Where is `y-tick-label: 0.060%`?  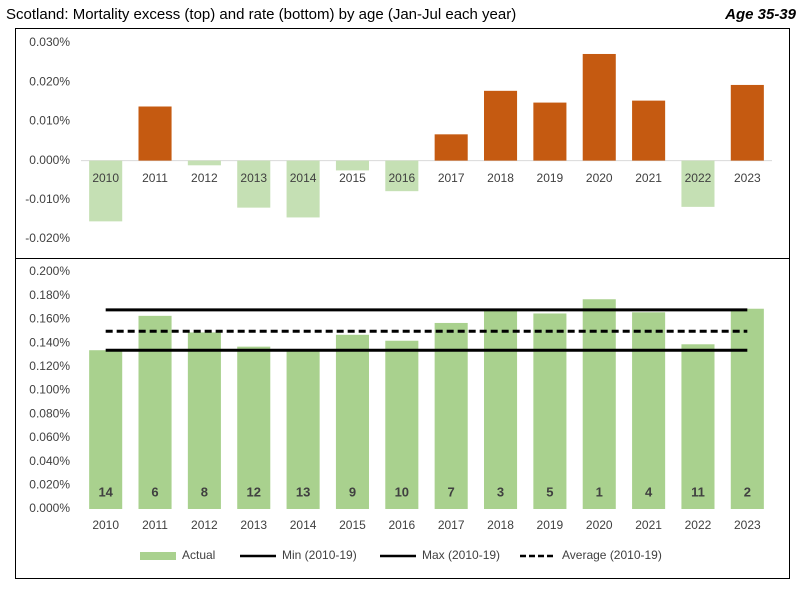
y-tick-label: 0.060% is located at coordinates (49, 437).